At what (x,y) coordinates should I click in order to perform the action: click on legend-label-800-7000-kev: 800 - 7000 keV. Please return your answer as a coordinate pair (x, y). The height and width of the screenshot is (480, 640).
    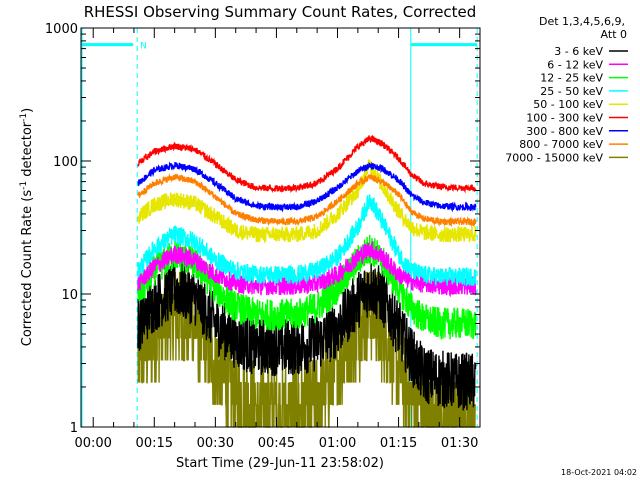
    Looking at the image, I should click on (561, 144).